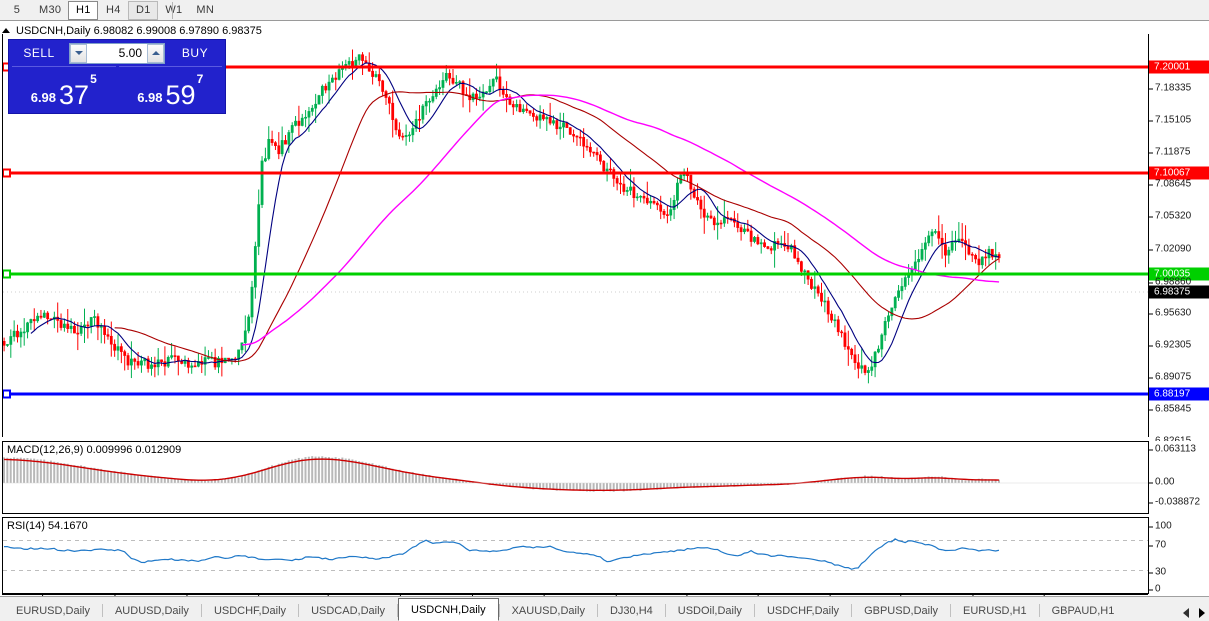 This screenshot has height=621, width=1209. I want to click on macd-tick-0_00: 0.00, so click(1161, 482).